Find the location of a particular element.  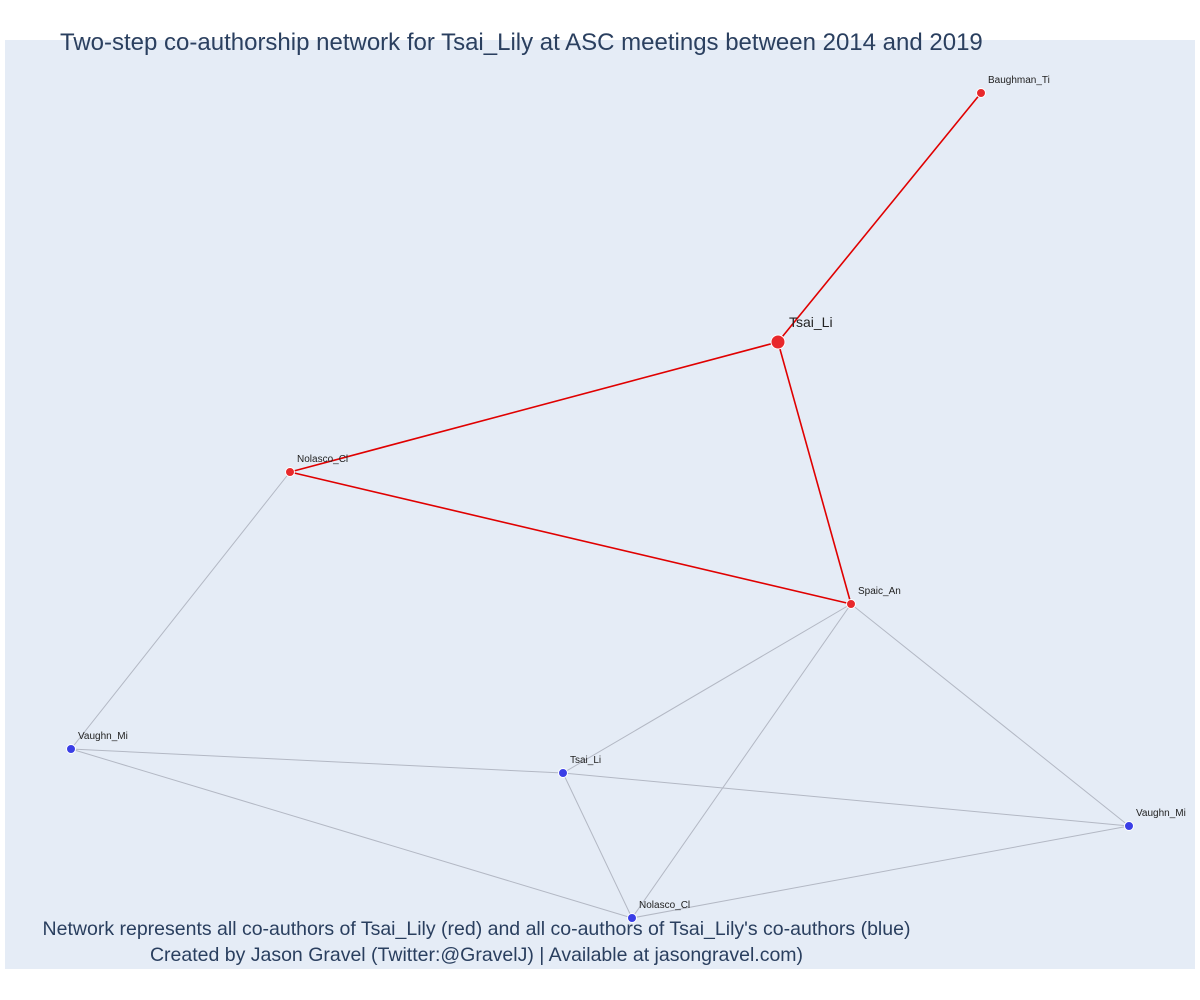

edge-tsai_main-nolasco_red is located at coordinates (534, 407).